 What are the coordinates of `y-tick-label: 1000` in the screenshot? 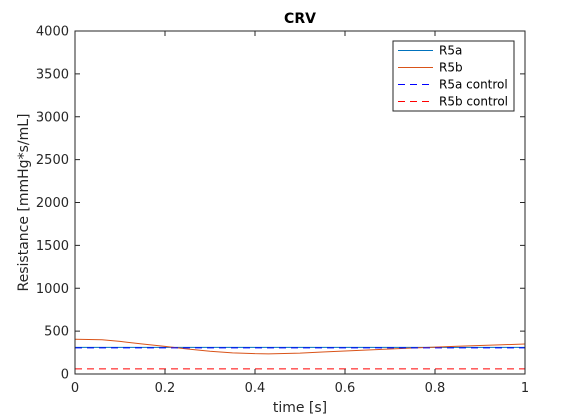 It's located at (52, 289).